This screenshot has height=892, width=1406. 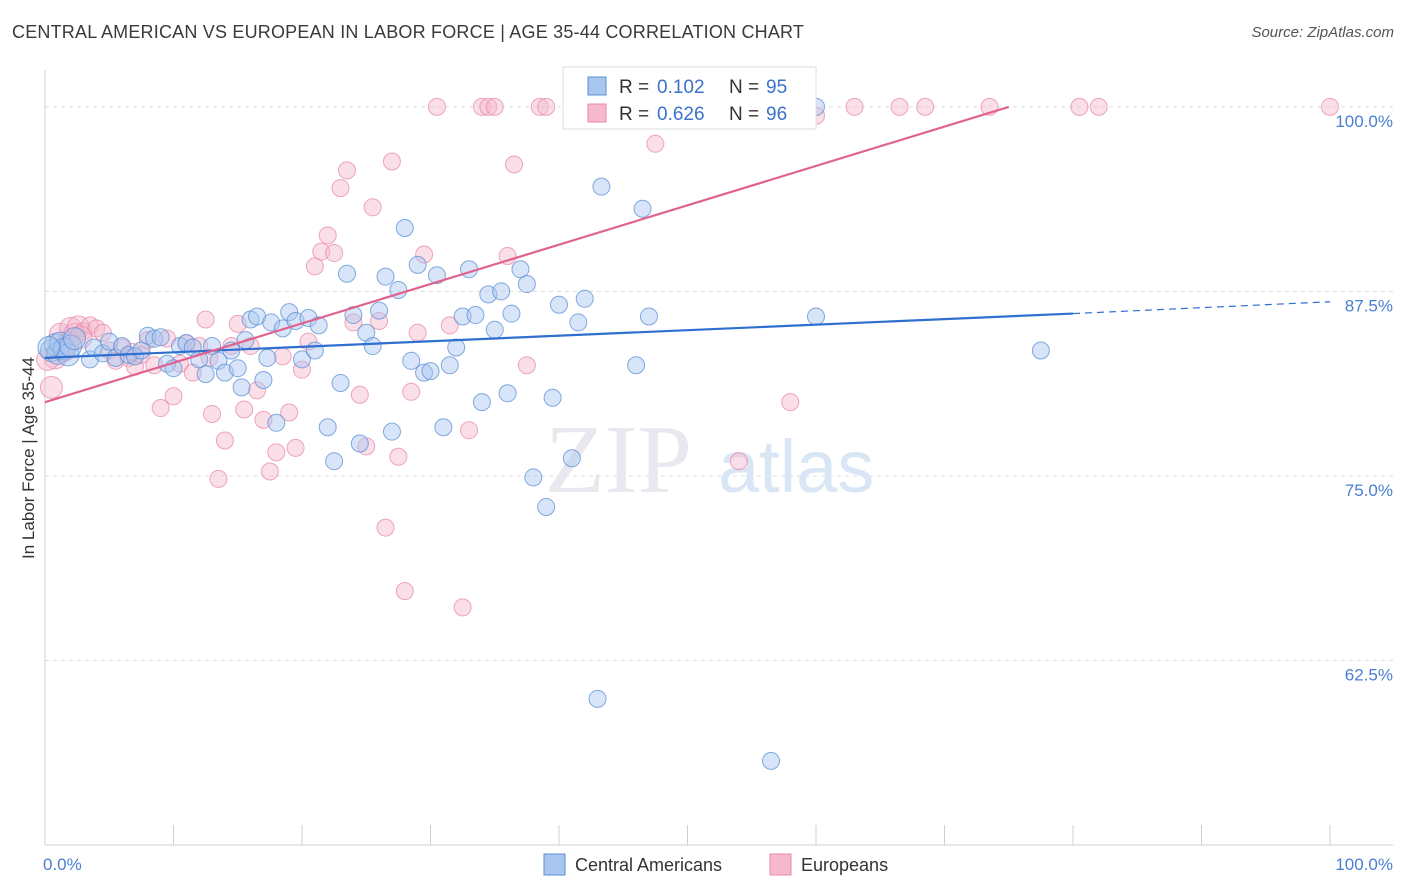 I want to click on y-axis-label: In Labor Force | Age 35-44, so click(x=28, y=458).